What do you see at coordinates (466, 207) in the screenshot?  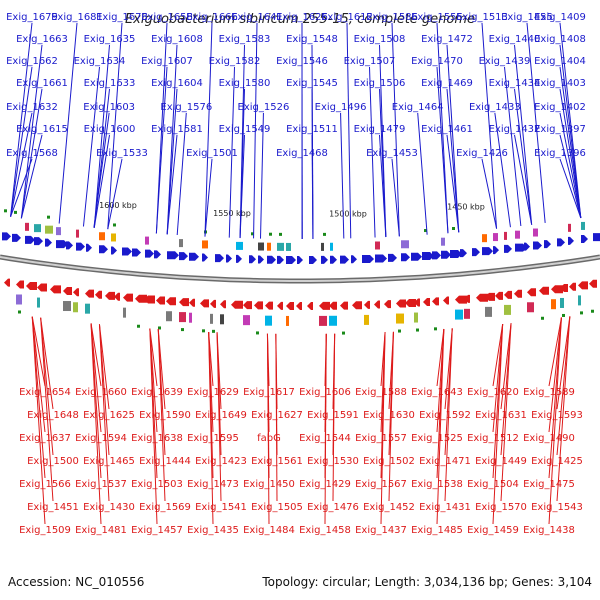 I see `tick-label: 1450 kbp` at bounding box center [466, 207].